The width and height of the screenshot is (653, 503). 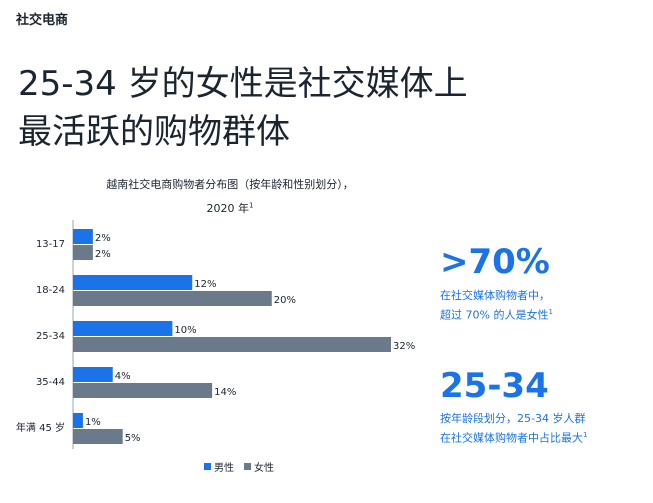 What do you see at coordinates (550, 312) in the screenshot?
I see `stat-footnote-1: 1` at bounding box center [550, 312].